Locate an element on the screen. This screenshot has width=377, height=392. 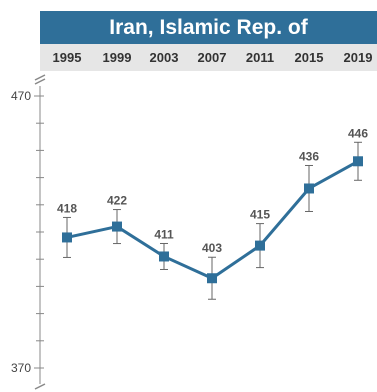
year-label-2007: 2007 is located at coordinates (212, 57).